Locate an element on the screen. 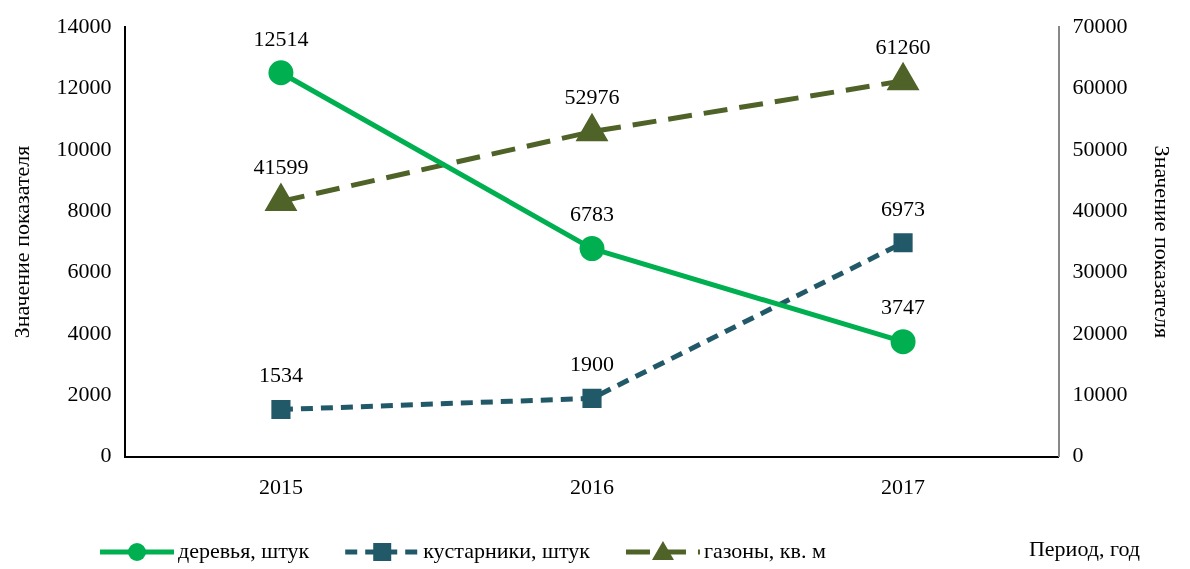 This screenshot has height=569, width=1190. y-tick-label: 12000 is located at coordinates (84, 87).